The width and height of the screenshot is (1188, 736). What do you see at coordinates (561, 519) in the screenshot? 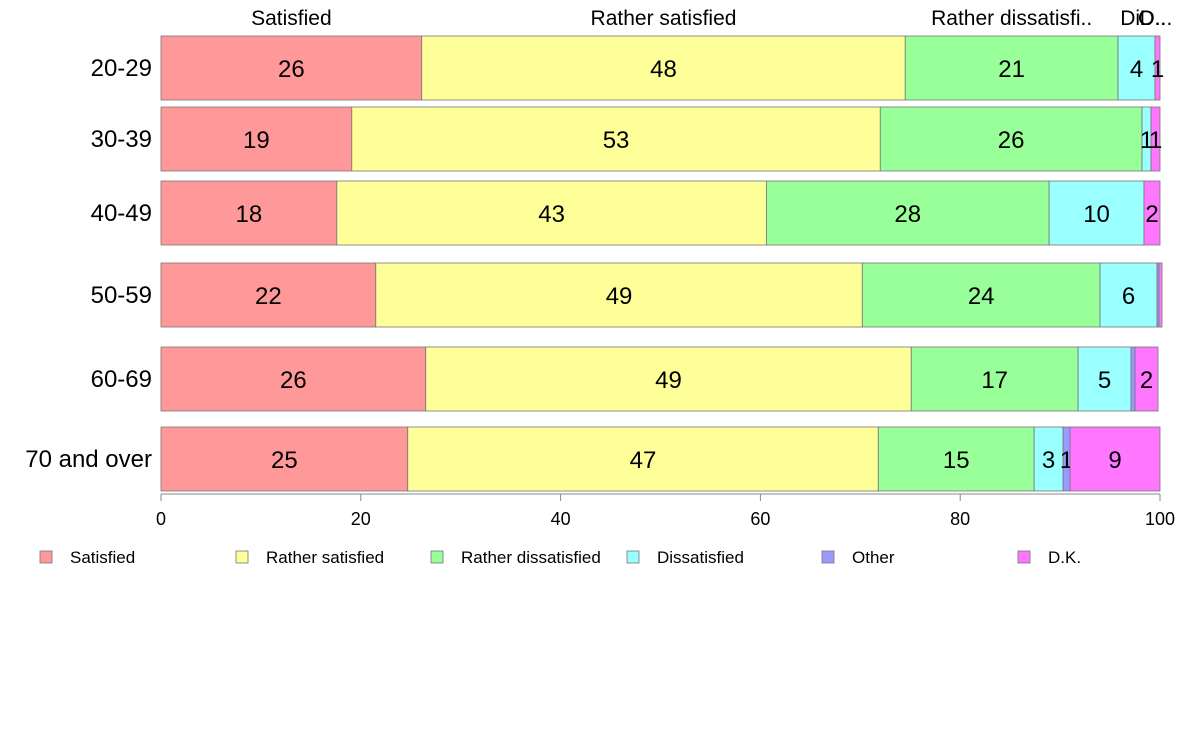
I see `x-tick-label: 40` at bounding box center [561, 519].